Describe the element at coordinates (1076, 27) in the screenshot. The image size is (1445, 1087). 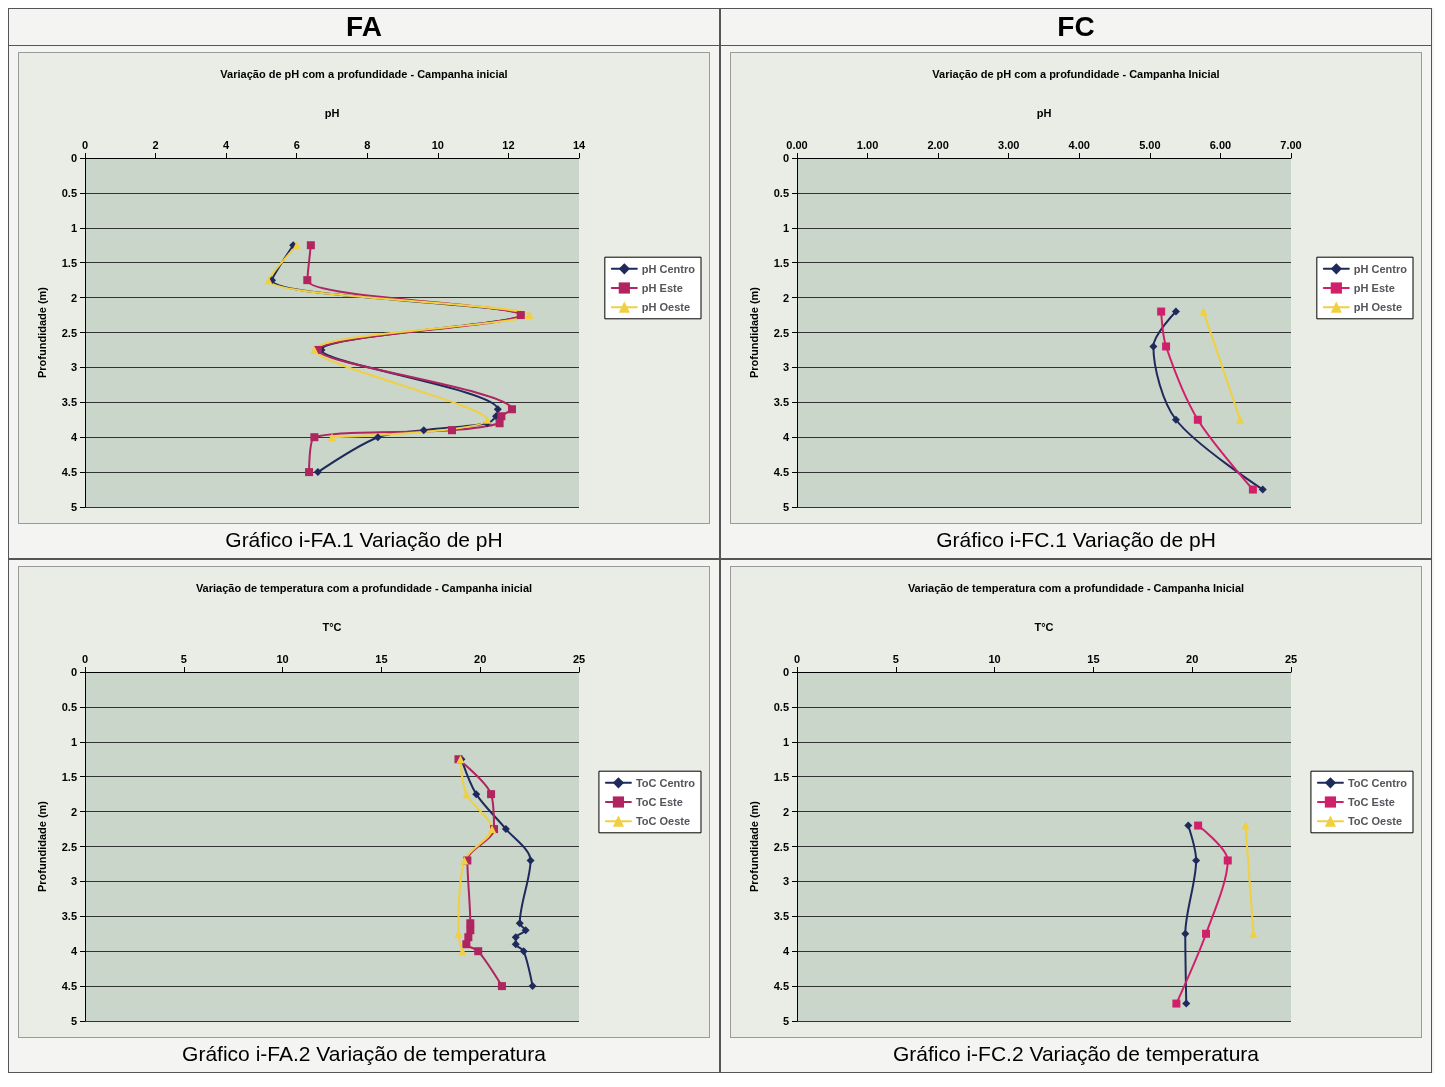
I see `text: FC` at that location.